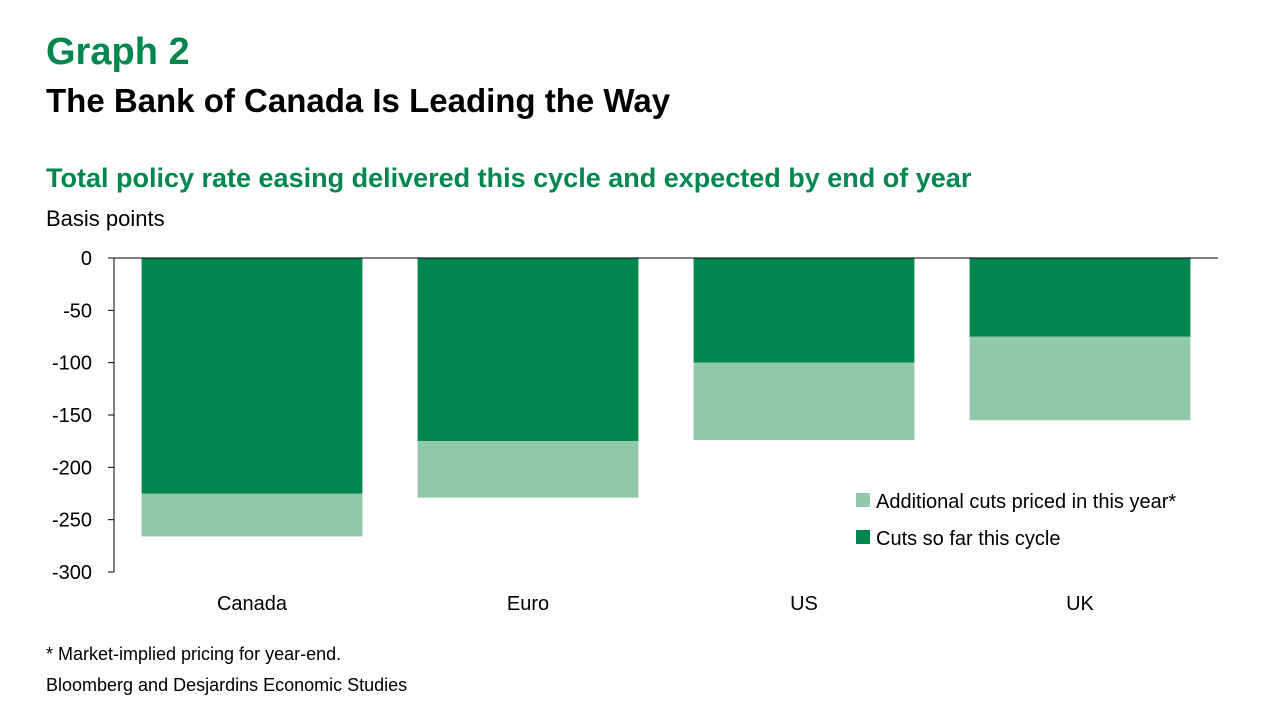 The width and height of the screenshot is (1280, 720). What do you see at coordinates (252, 515) in the screenshot?
I see `bar-canada-additional-cuts` at bounding box center [252, 515].